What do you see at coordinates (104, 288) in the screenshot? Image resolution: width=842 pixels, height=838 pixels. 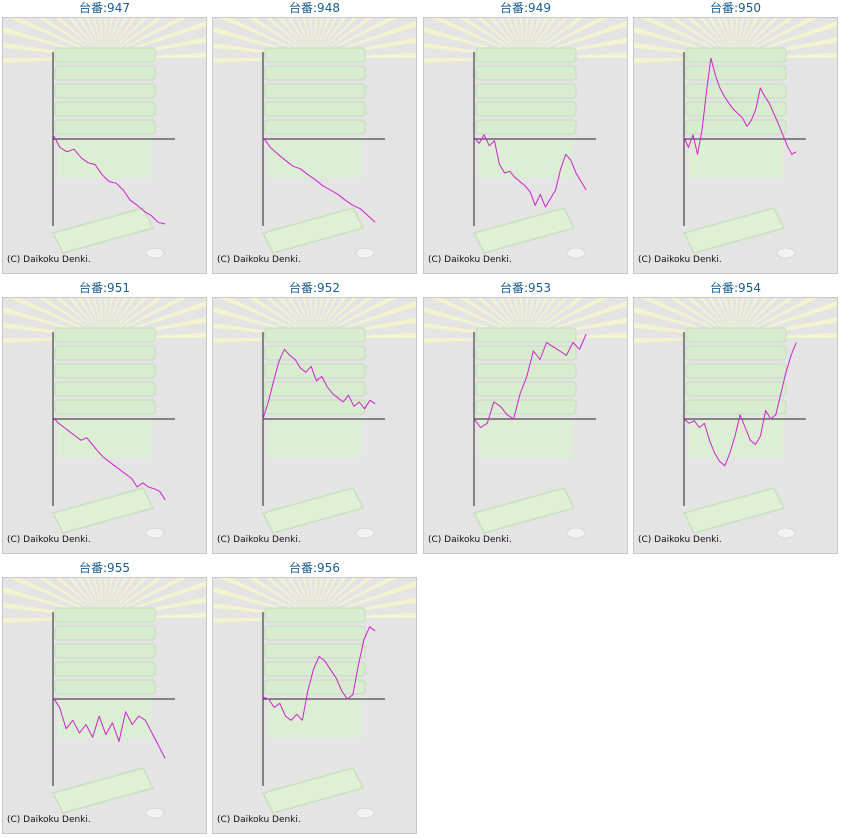 I see `chart-title: 台番:951` at bounding box center [104, 288].